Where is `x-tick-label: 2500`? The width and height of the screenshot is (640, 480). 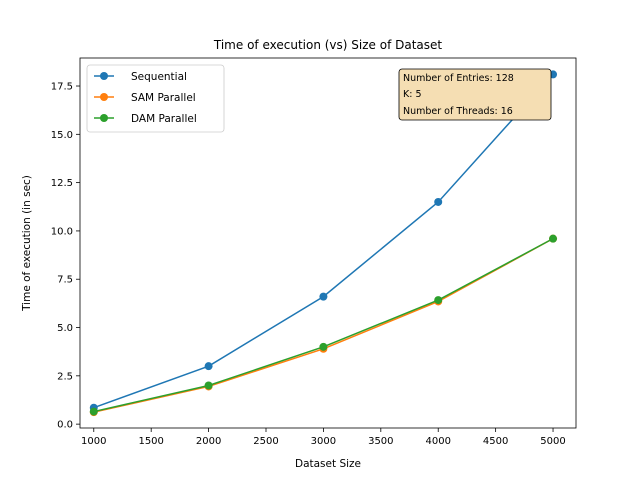
x-tick-label: 2500 is located at coordinates (265, 441).